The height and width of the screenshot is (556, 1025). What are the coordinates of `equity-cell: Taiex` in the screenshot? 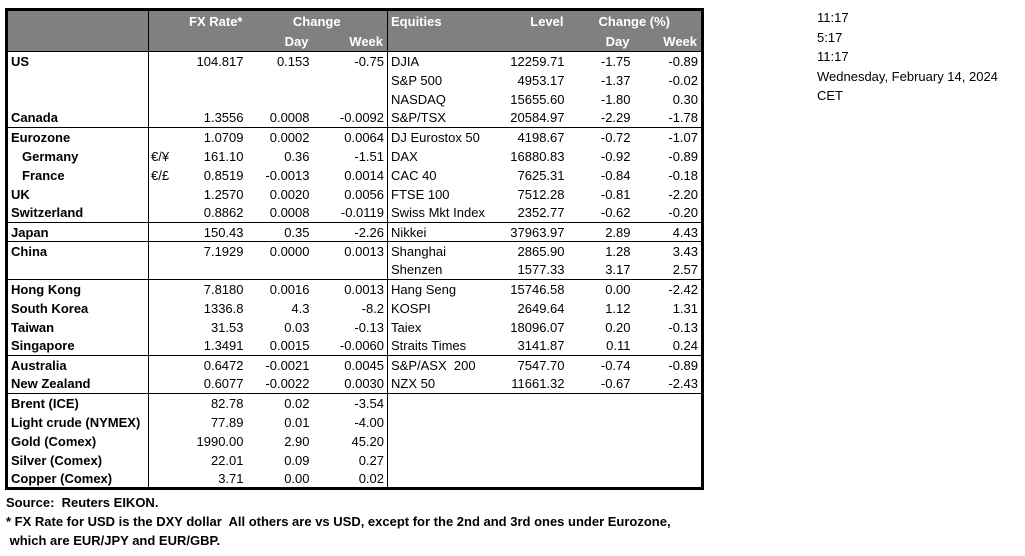 It's located at (446, 327).